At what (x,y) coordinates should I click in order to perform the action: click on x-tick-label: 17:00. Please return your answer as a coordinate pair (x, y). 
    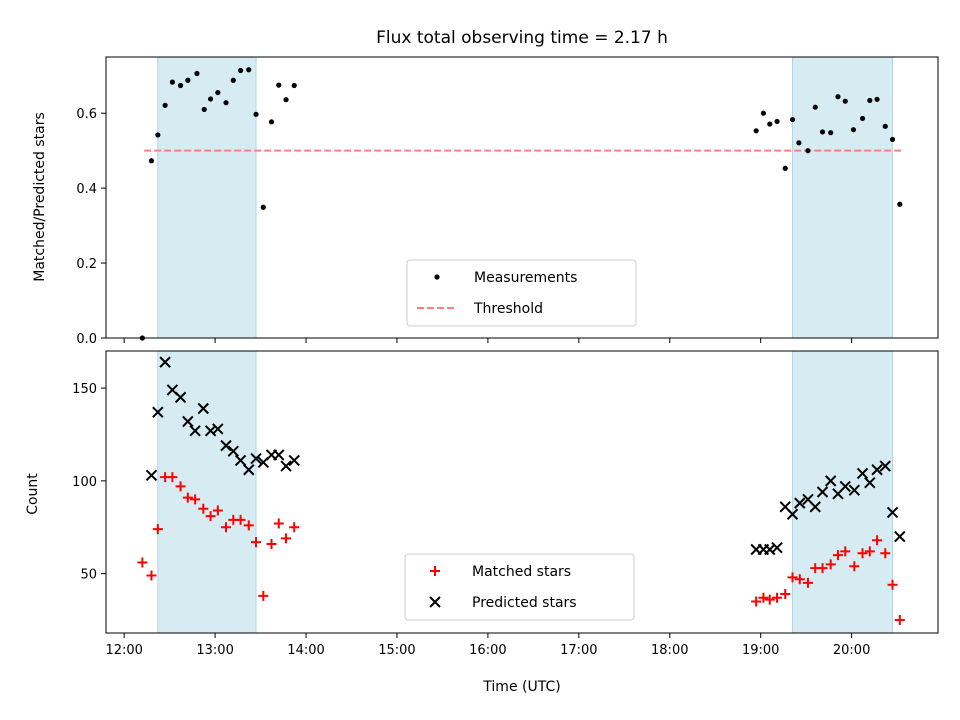
    Looking at the image, I should click on (578, 650).